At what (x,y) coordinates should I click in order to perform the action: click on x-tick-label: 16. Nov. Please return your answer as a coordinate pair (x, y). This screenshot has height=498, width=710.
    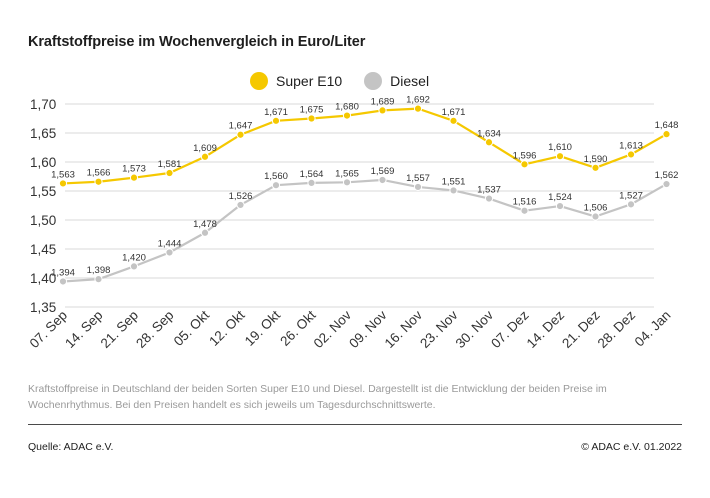
    Looking at the image, I should click on (404, 329).